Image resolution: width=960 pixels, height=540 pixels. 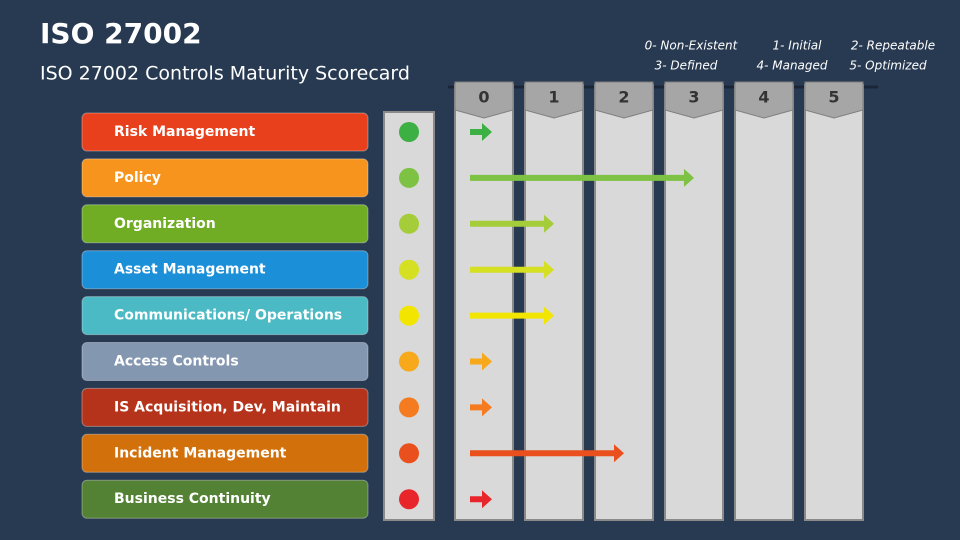 What do you see at coordinates (192, 499) in the screenshot?
I see `category-label: Business Continuity` at bounding box center [192, 499].